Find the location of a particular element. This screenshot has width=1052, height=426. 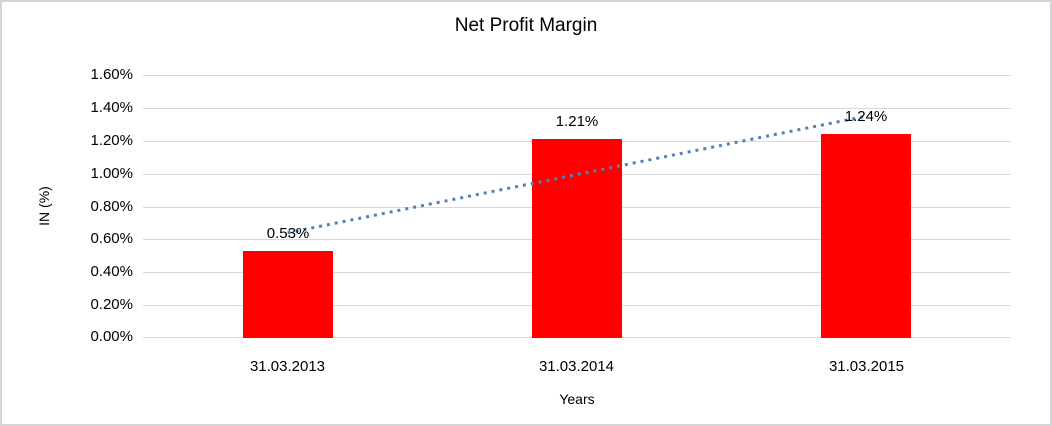

y-tick-label: 0.20% is located at coordinates (111, 304).